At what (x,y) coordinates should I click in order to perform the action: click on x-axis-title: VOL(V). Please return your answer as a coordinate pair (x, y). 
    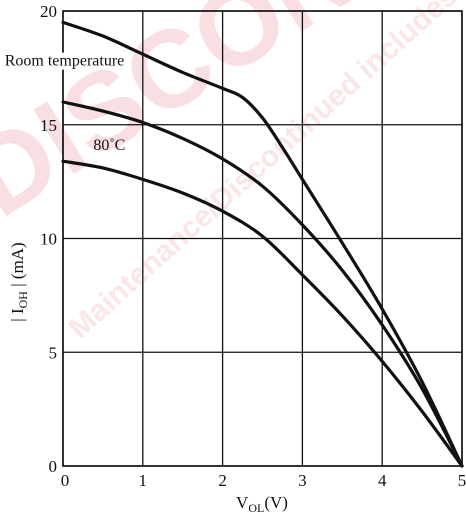
    Looking at the image, I should click on (262, 504).